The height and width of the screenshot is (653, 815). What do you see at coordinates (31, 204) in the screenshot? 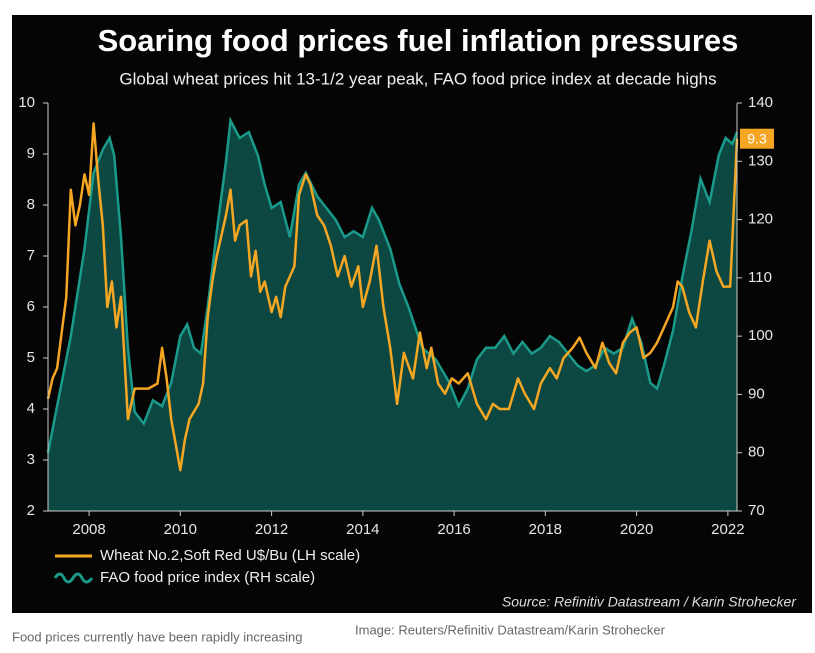
I see `y-tick-label: 8` at bounding box center [31, 204].